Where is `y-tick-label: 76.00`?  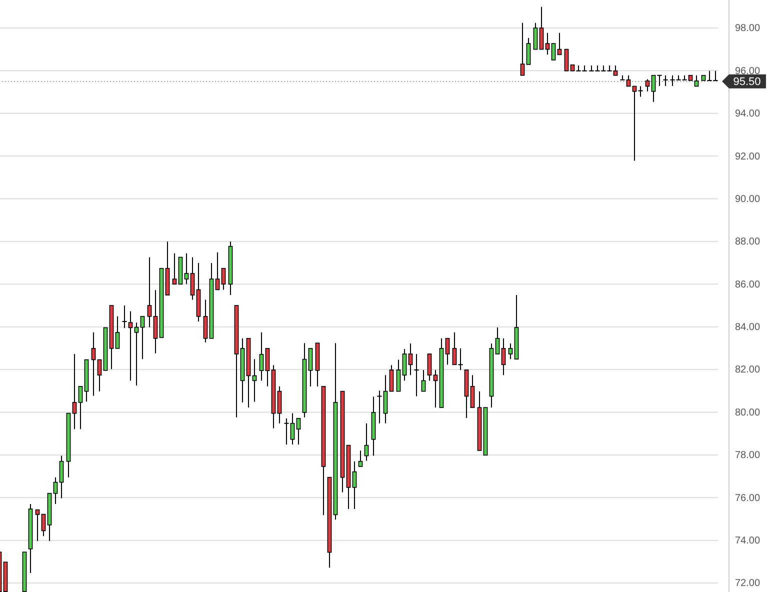 y-tick-label: 76.00 is located at coordinates (747, 498).